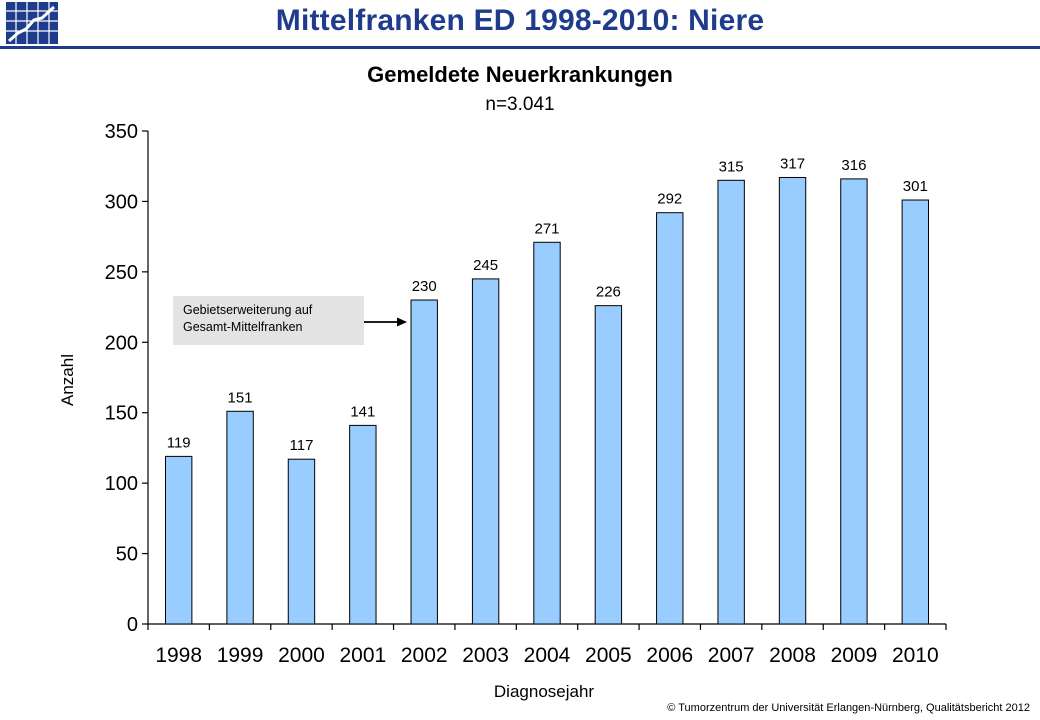 Image resolution: width=1040 pixels, height=720 pixels. I want to click on bar-2005, so click(608, 465).